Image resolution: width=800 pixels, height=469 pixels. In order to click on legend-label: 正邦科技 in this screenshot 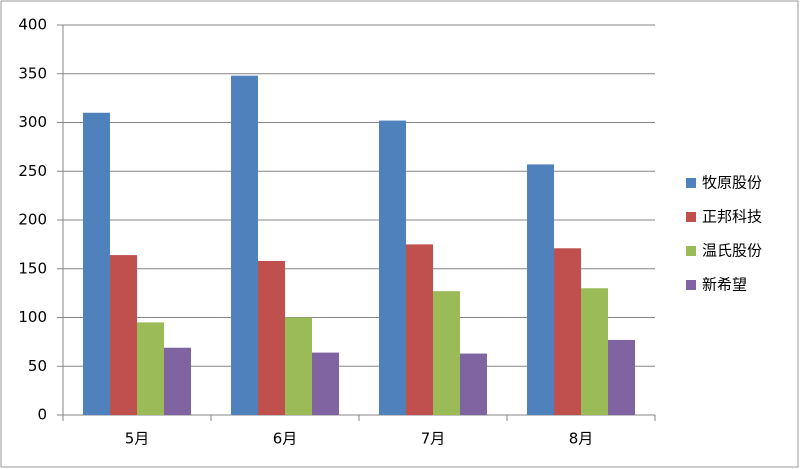, I will do `click(732, 217)`.